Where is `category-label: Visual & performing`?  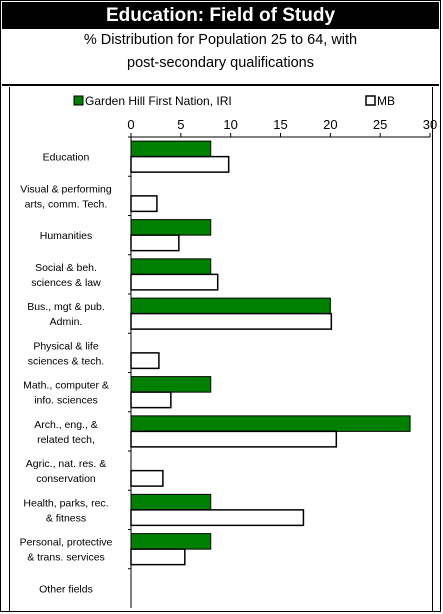 category-label: Visual & performing is located at coordinates (66, 189).